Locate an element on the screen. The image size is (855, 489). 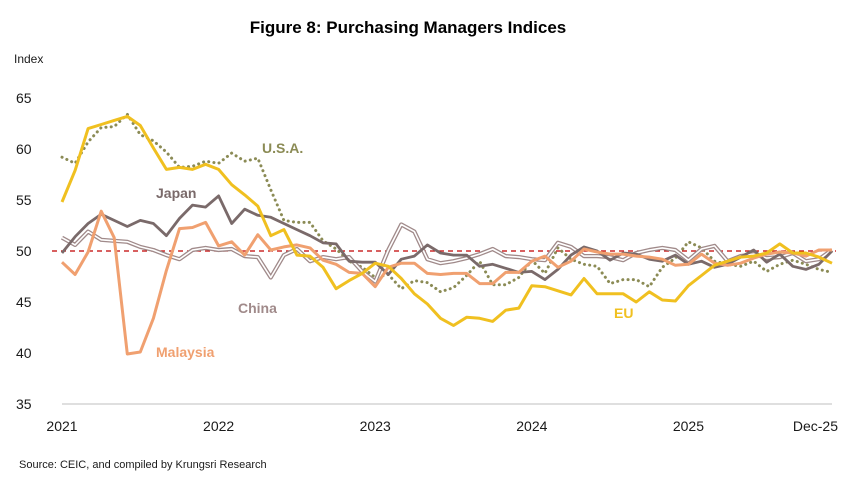
chart-title: Figure 8: Purchasing Managers Indices is located at coordinates (408, 27).